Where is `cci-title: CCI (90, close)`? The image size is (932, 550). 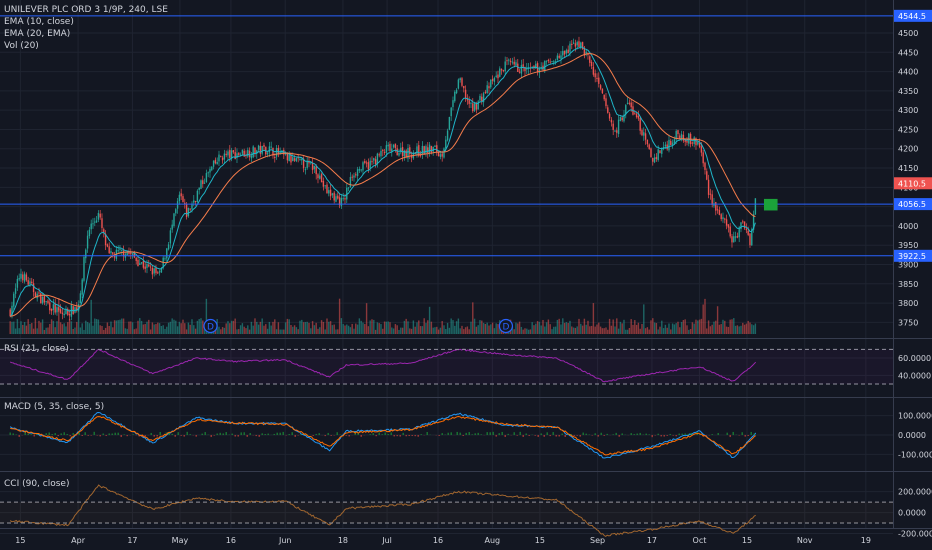
cci-title: CCI (90, close) is located at coordinates (37, 484).